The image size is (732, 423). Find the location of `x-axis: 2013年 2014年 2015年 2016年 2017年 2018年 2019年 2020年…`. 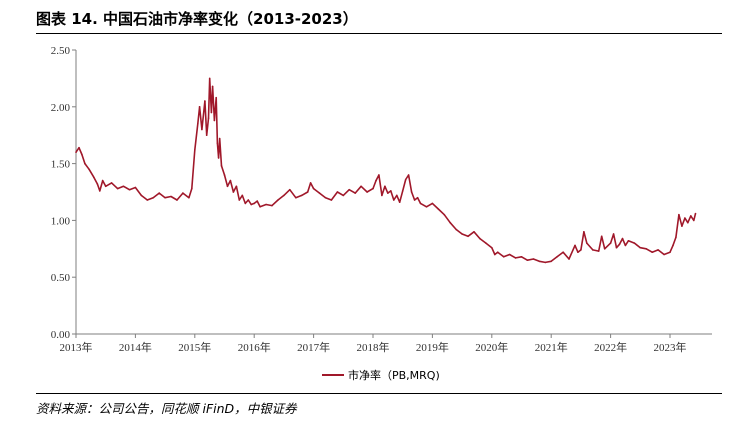

x-axis: 2013年 2014年 2015年 2016年 2017年 2018年 2019年 2020年… is located at coordinates (386, 343).